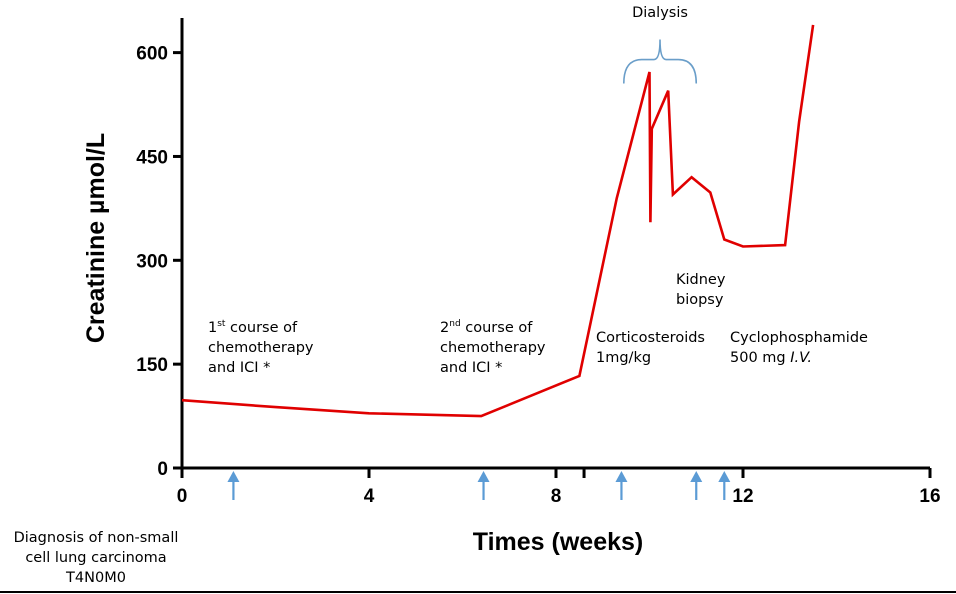 This screenshot has height=594, width=956. I want to click on annotation-cyclophosphamide-line1: Cyclophosphamide, so click(799, 338).